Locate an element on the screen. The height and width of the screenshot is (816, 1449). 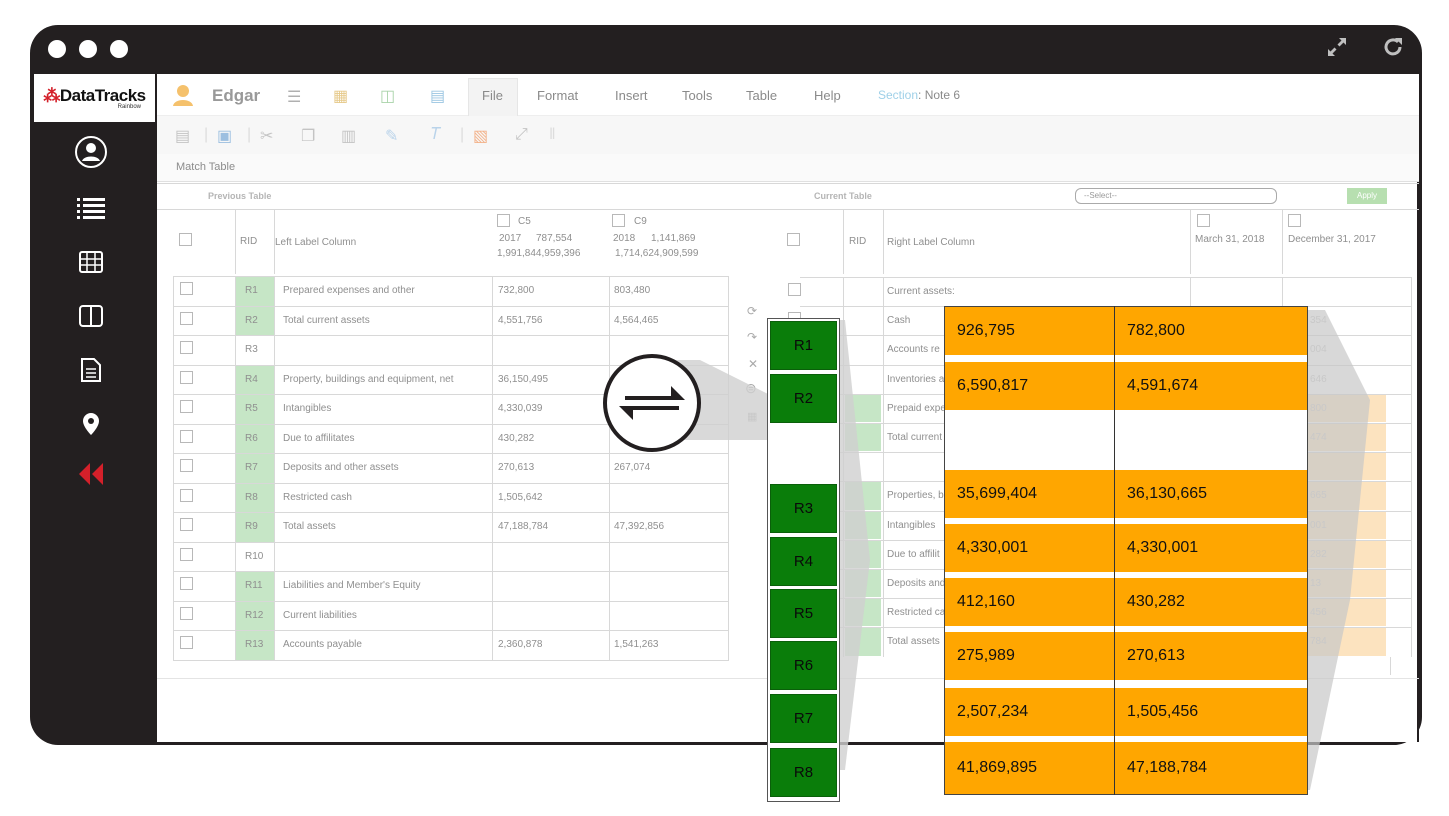
c5-checkbox is located at coordinates (503, 220).